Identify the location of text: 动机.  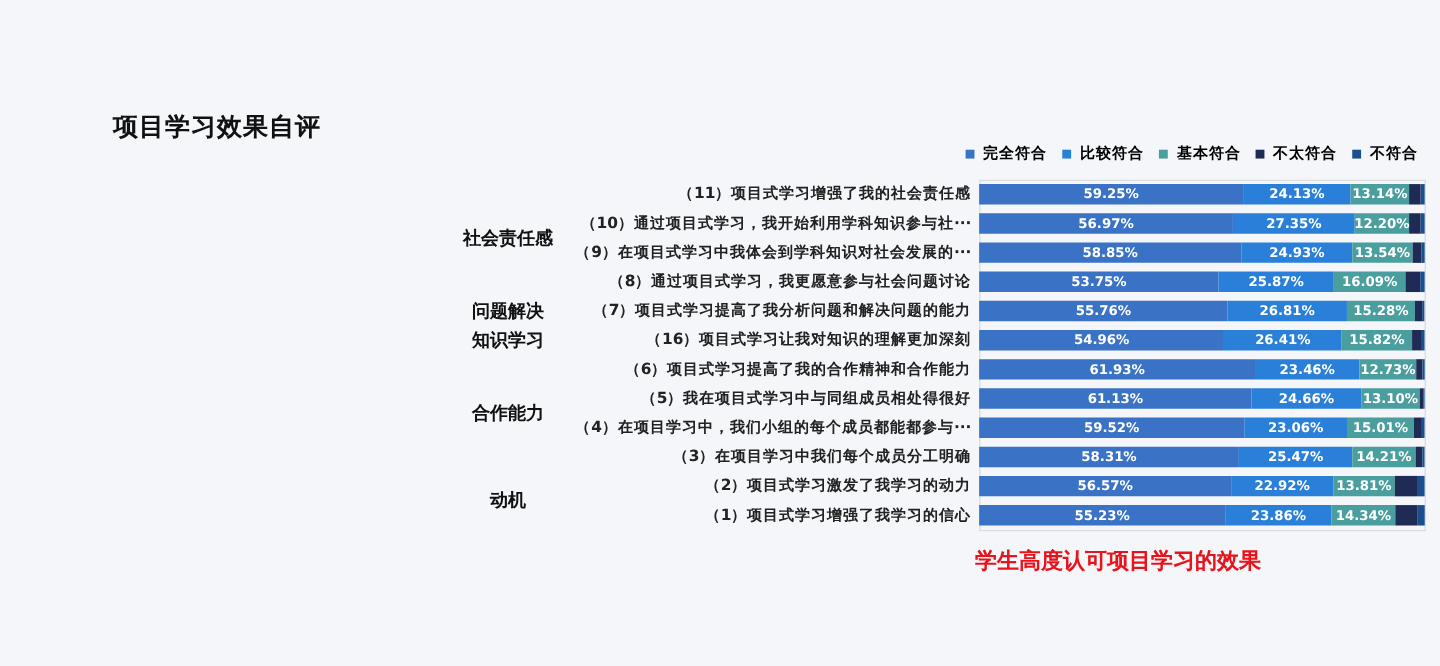
(507, 501).